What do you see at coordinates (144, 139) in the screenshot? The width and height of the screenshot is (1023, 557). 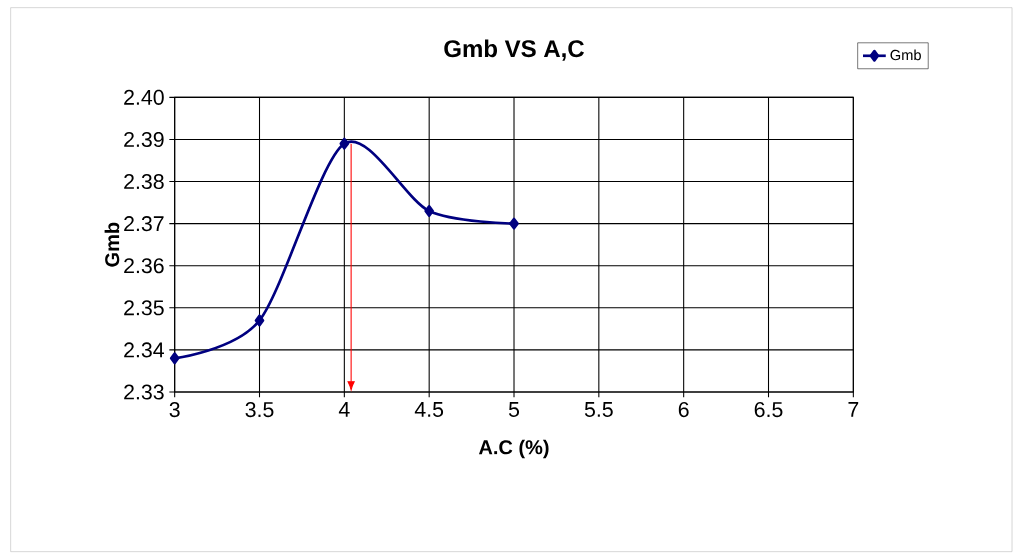 I see `y-tick-label: 2.39` at bounding box center [144, 139].